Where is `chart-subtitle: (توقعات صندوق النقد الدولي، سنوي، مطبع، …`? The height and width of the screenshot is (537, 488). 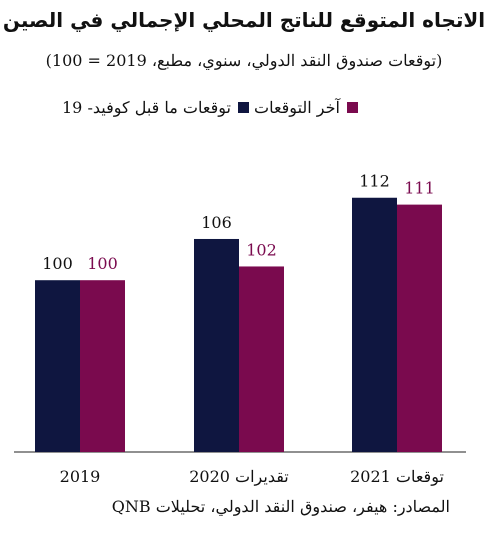 chart-subtitle: (توقعات صندوق النقد الدولي، سنوي، مطبع، … is located at coordinates (244, 60).